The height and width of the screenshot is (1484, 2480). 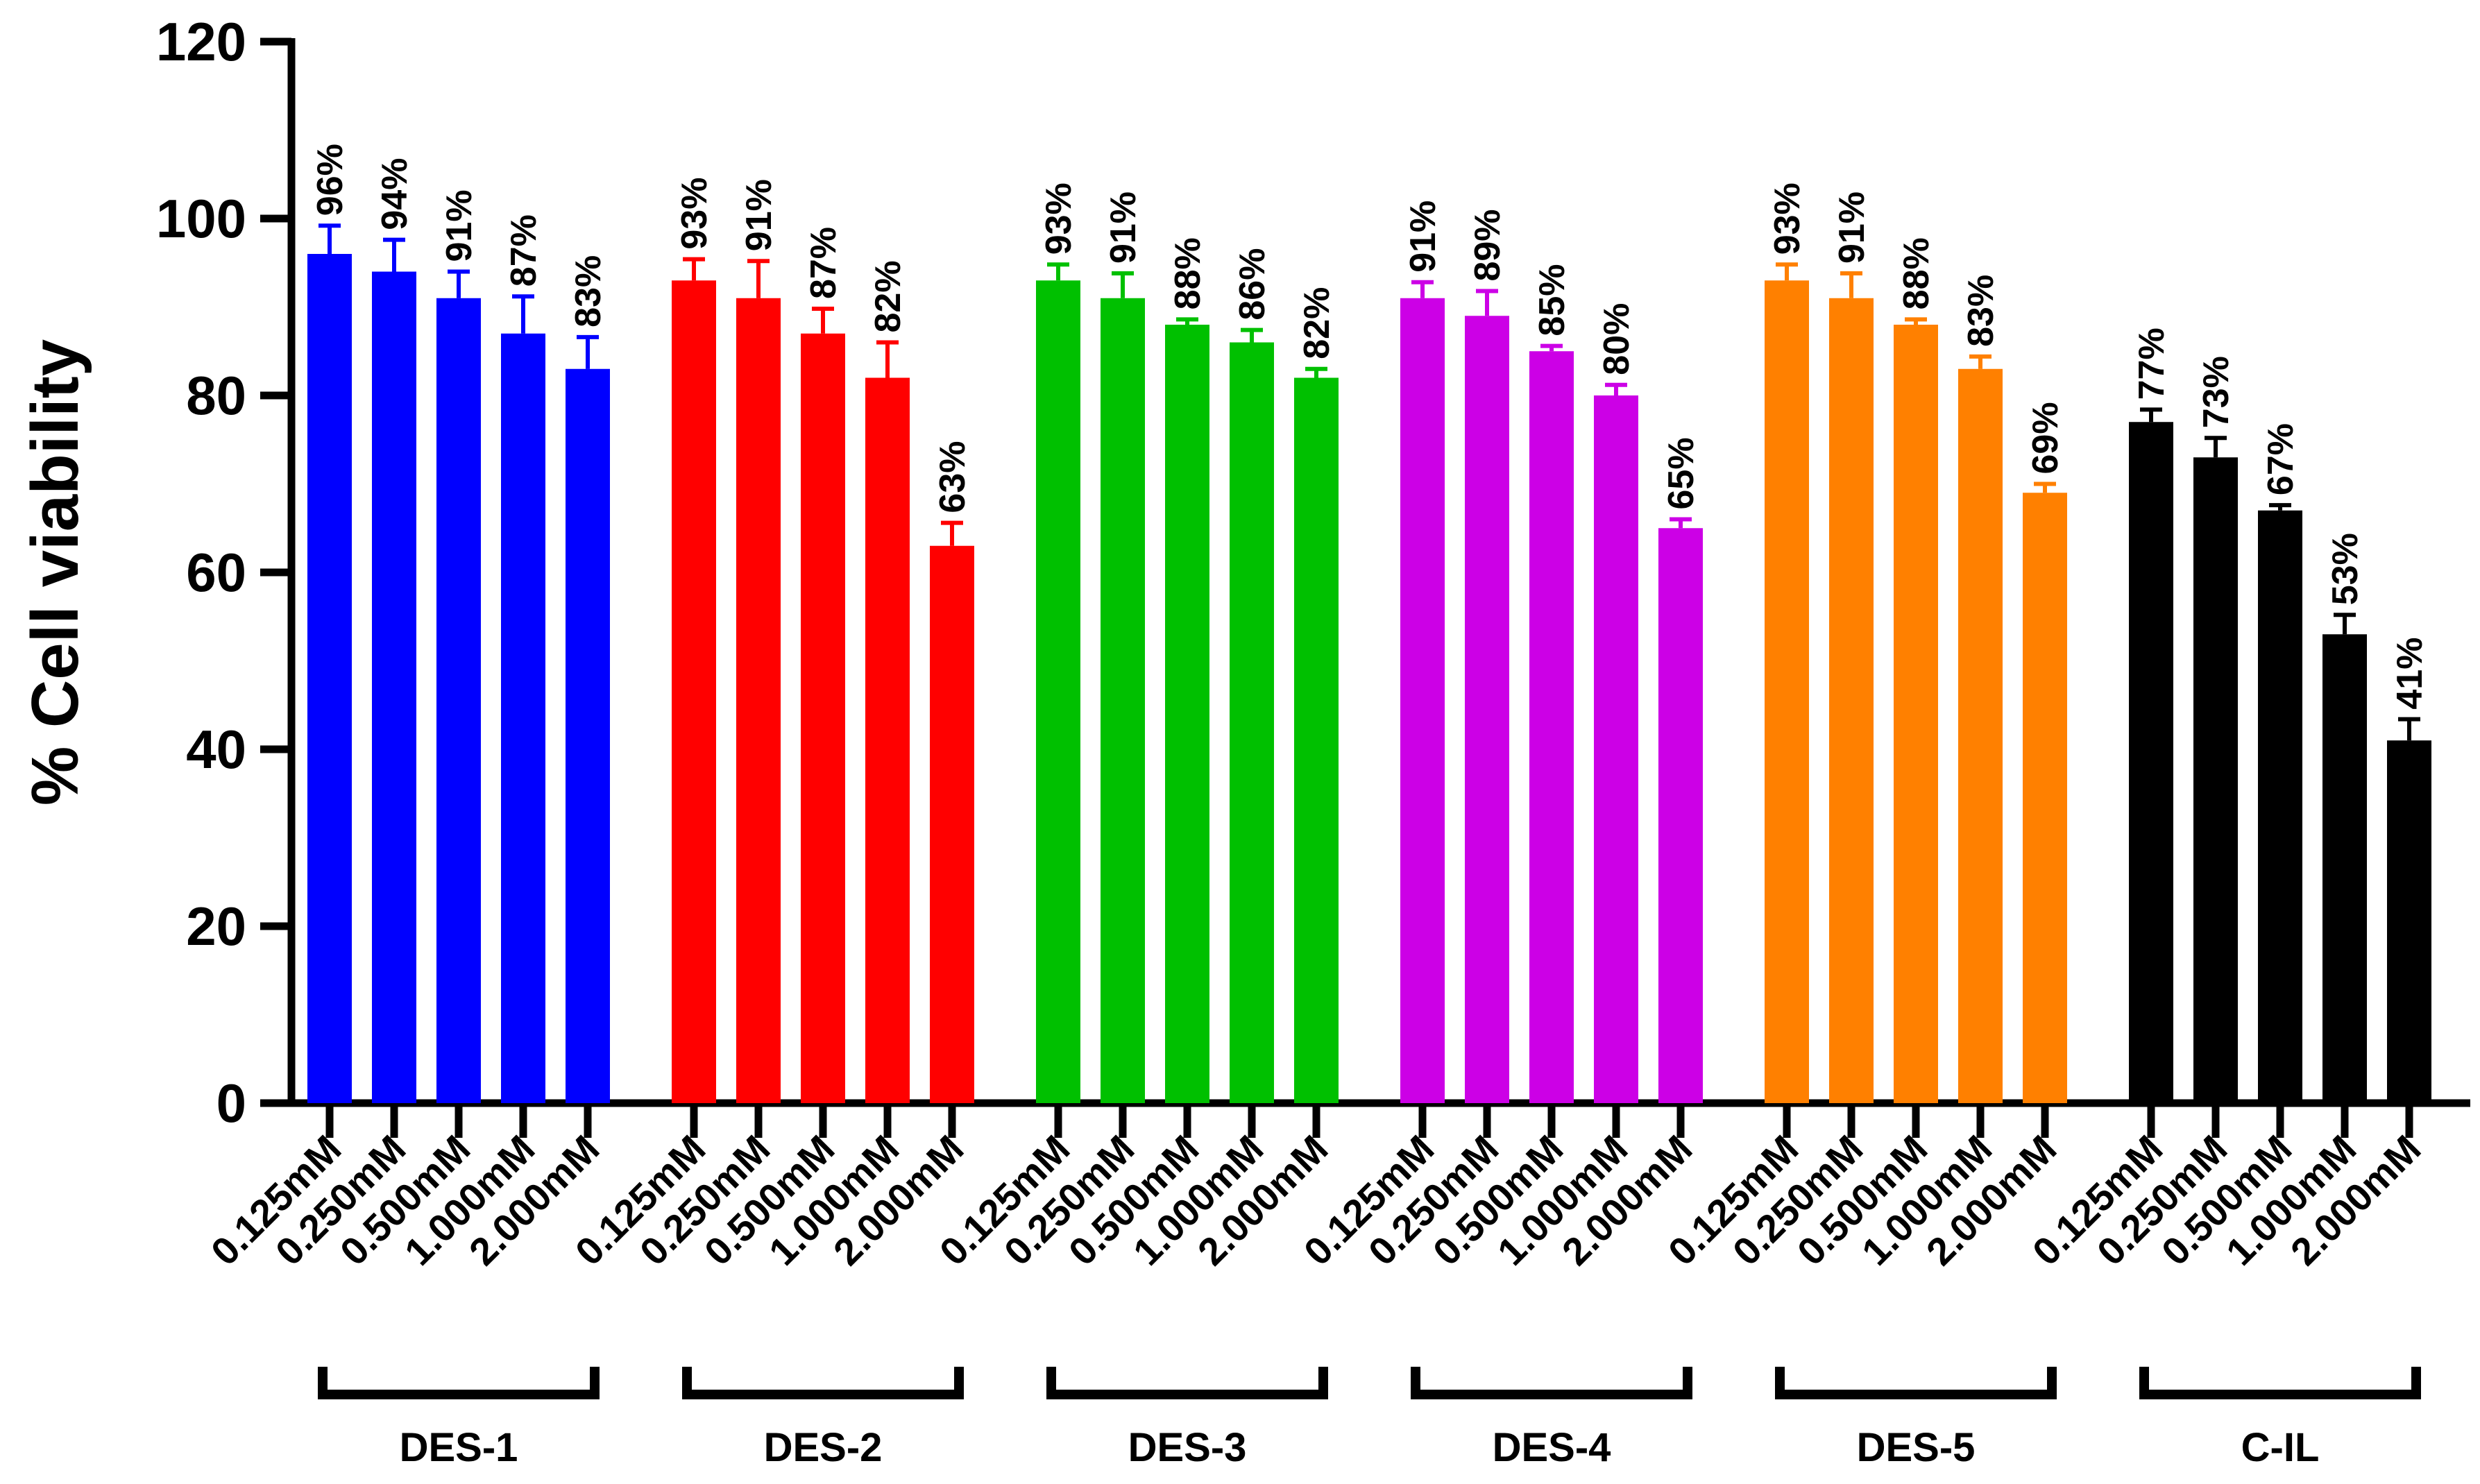 What do you see at coordinates (2216, 392) in the screenshot?
I see `data-label: 73%` at bounding box center [2216, 392].